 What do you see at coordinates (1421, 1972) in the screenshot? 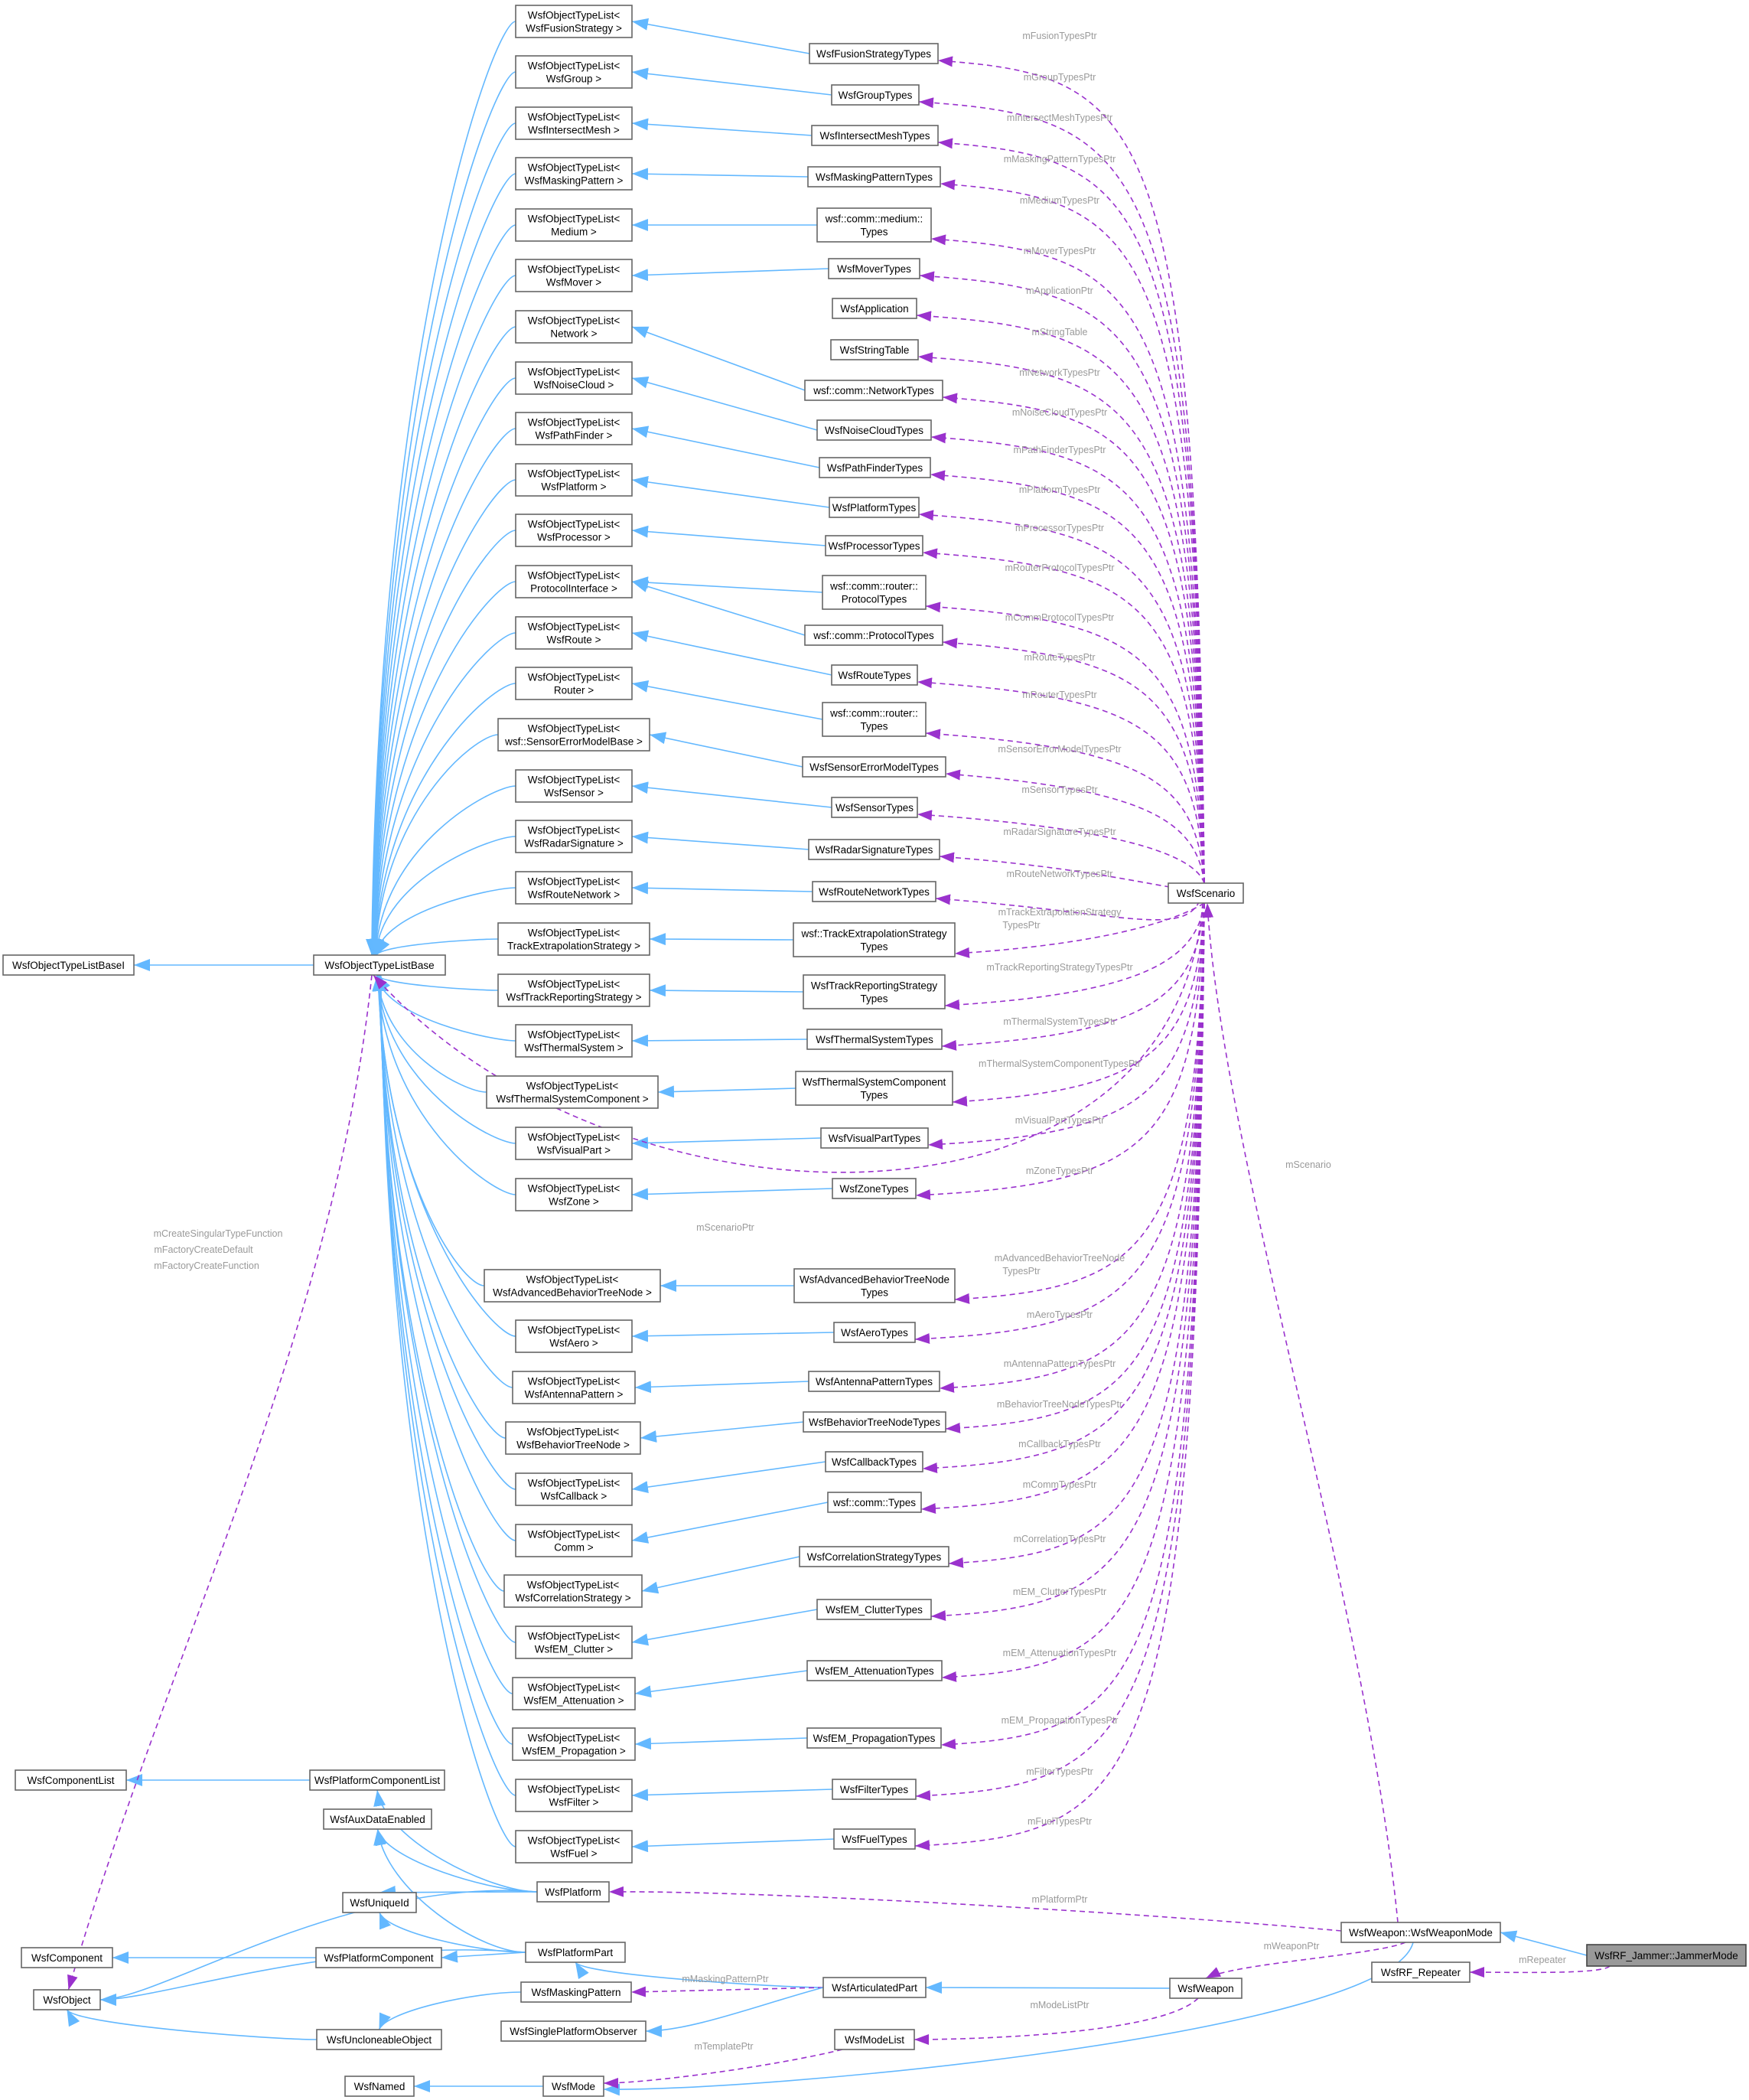
I see `class-node-repeater: WsfRF_Repeater` at bounding box center [1421, 1972].